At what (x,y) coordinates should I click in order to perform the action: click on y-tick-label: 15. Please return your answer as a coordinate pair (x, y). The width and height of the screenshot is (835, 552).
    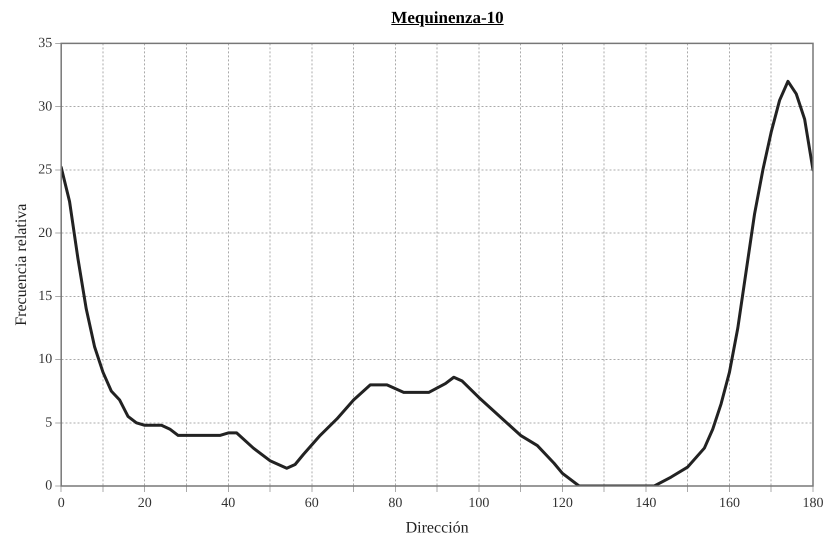
    Looking at the image, I should click on (45, 296).